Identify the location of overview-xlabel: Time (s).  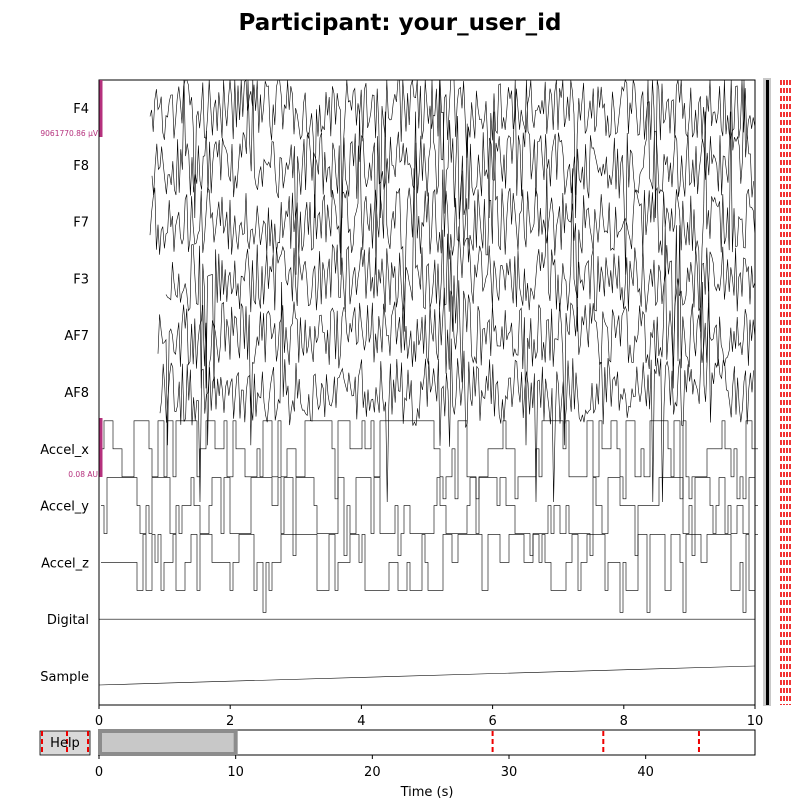
(427, 792).